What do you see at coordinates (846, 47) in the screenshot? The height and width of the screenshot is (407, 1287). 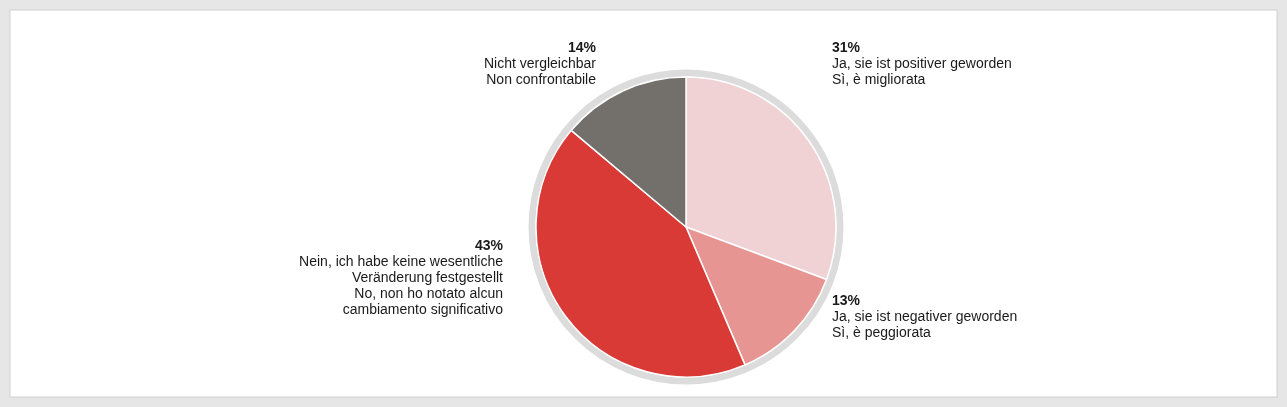 I see `data-label: 31%` at bounding box center [846, 47].